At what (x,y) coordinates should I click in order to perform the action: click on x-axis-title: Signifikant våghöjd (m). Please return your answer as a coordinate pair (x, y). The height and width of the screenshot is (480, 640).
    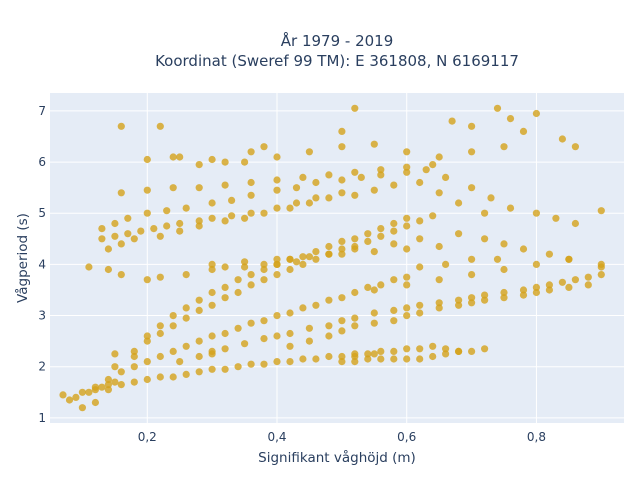
    Looking at the image, I should click on (337, 457).